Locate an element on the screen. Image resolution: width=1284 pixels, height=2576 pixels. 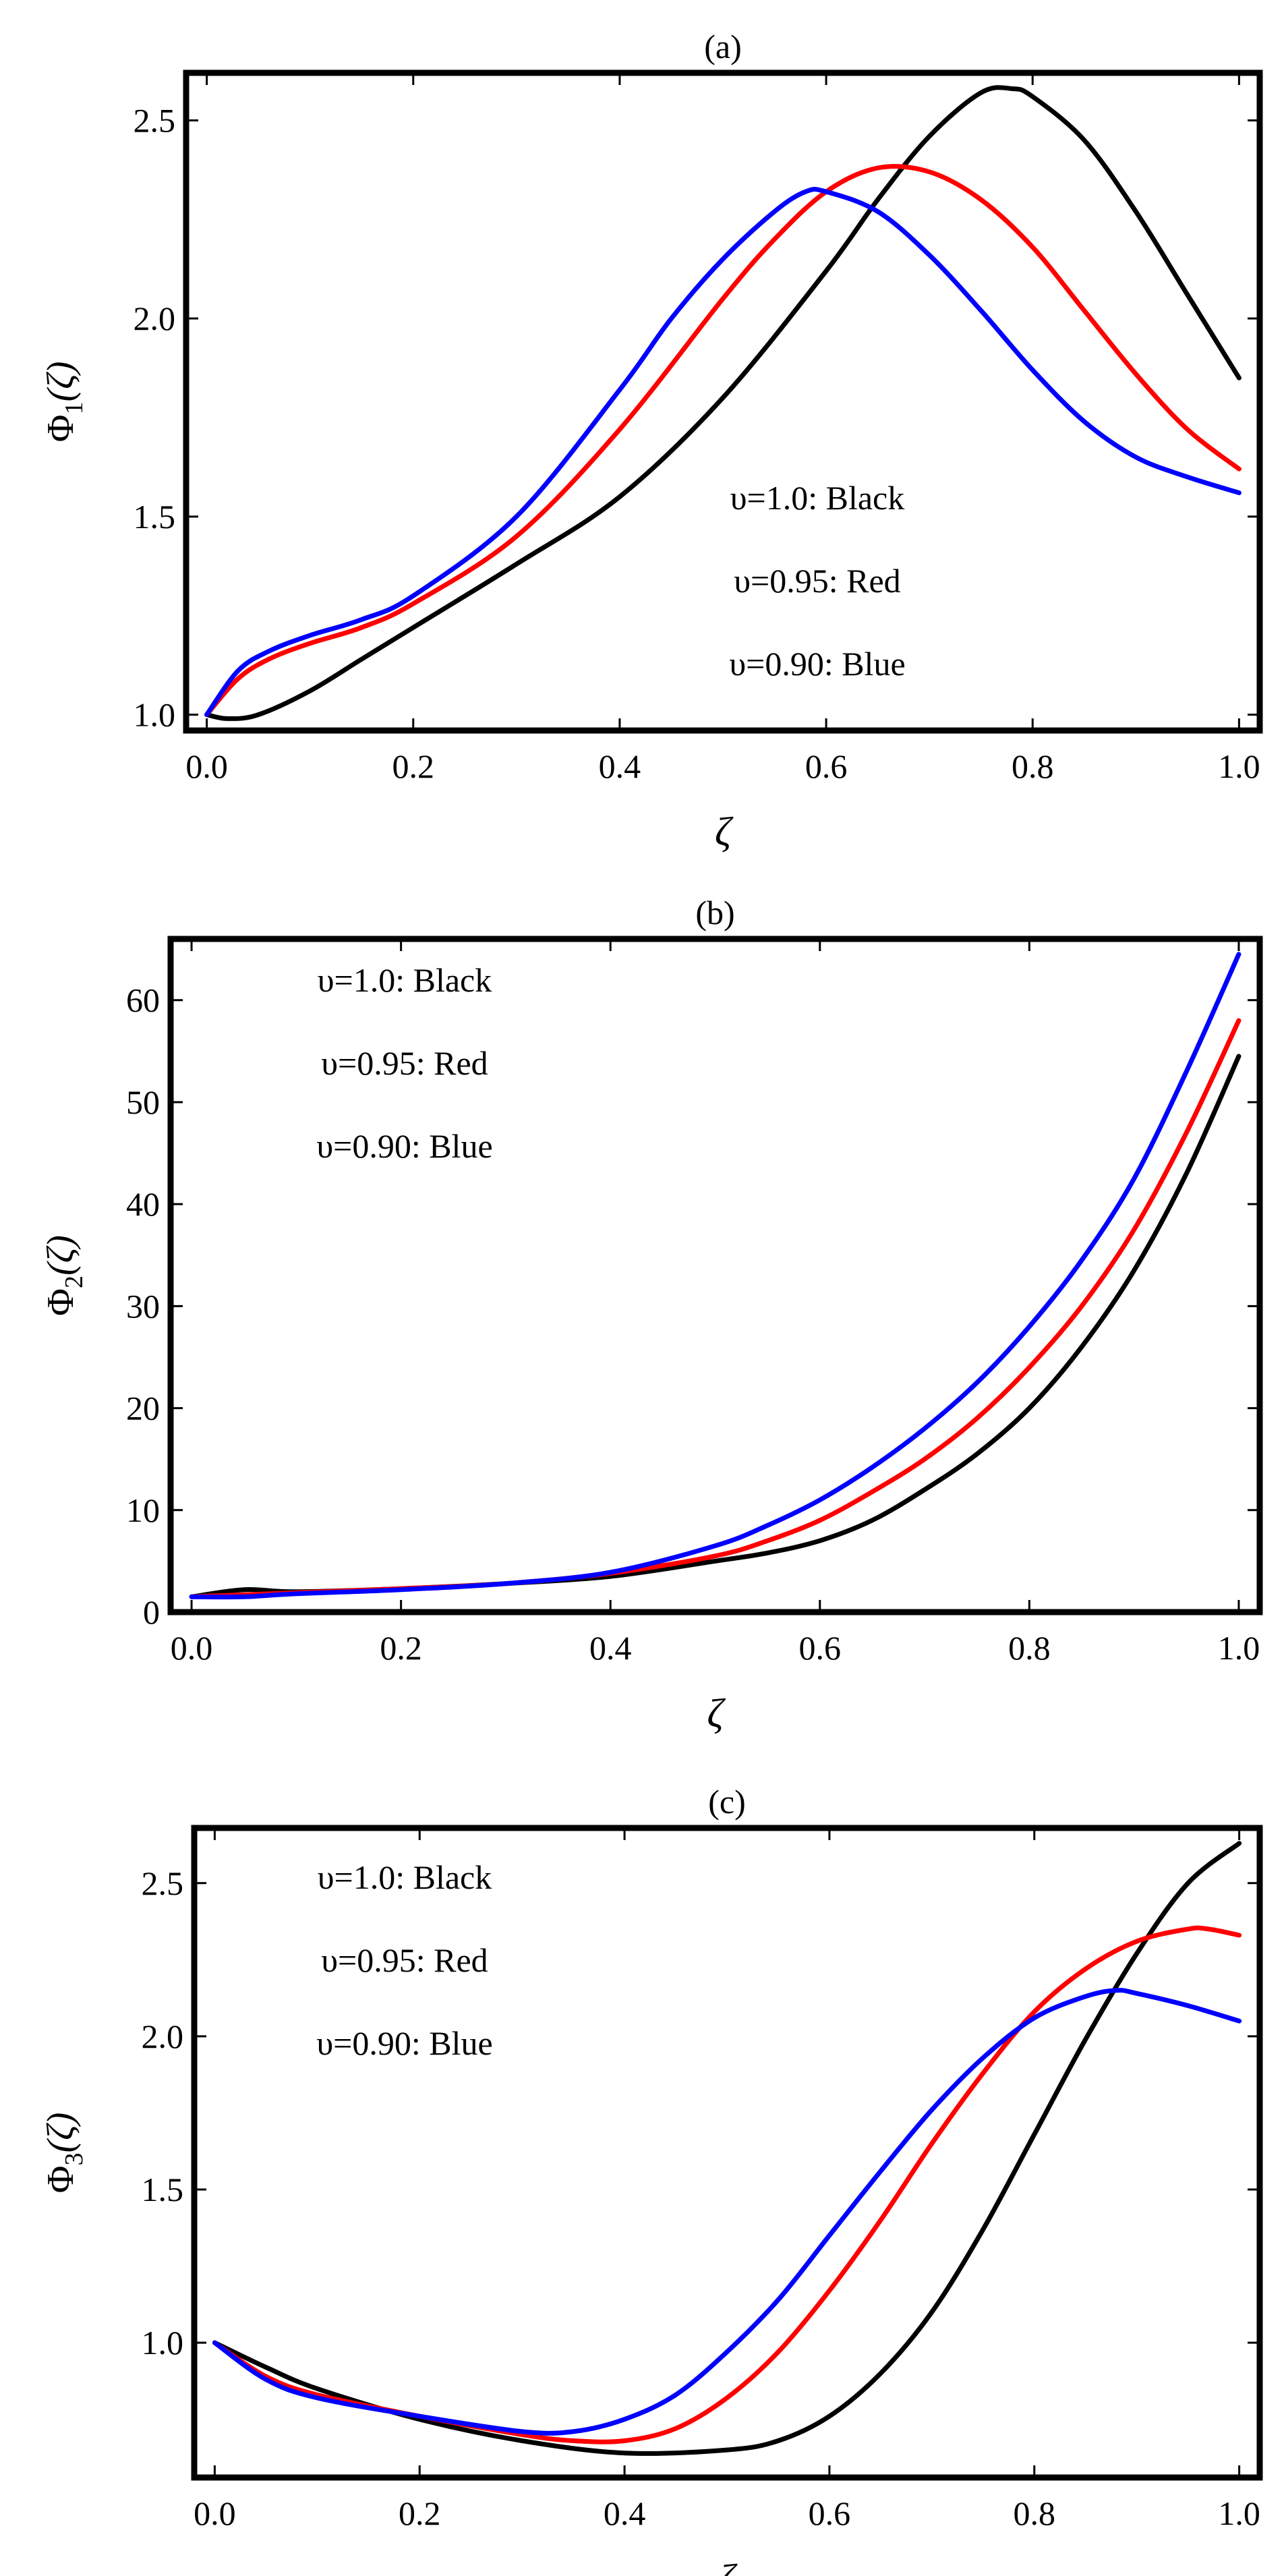
y-tick-label: 30 is located at coordinates (143, 1306).